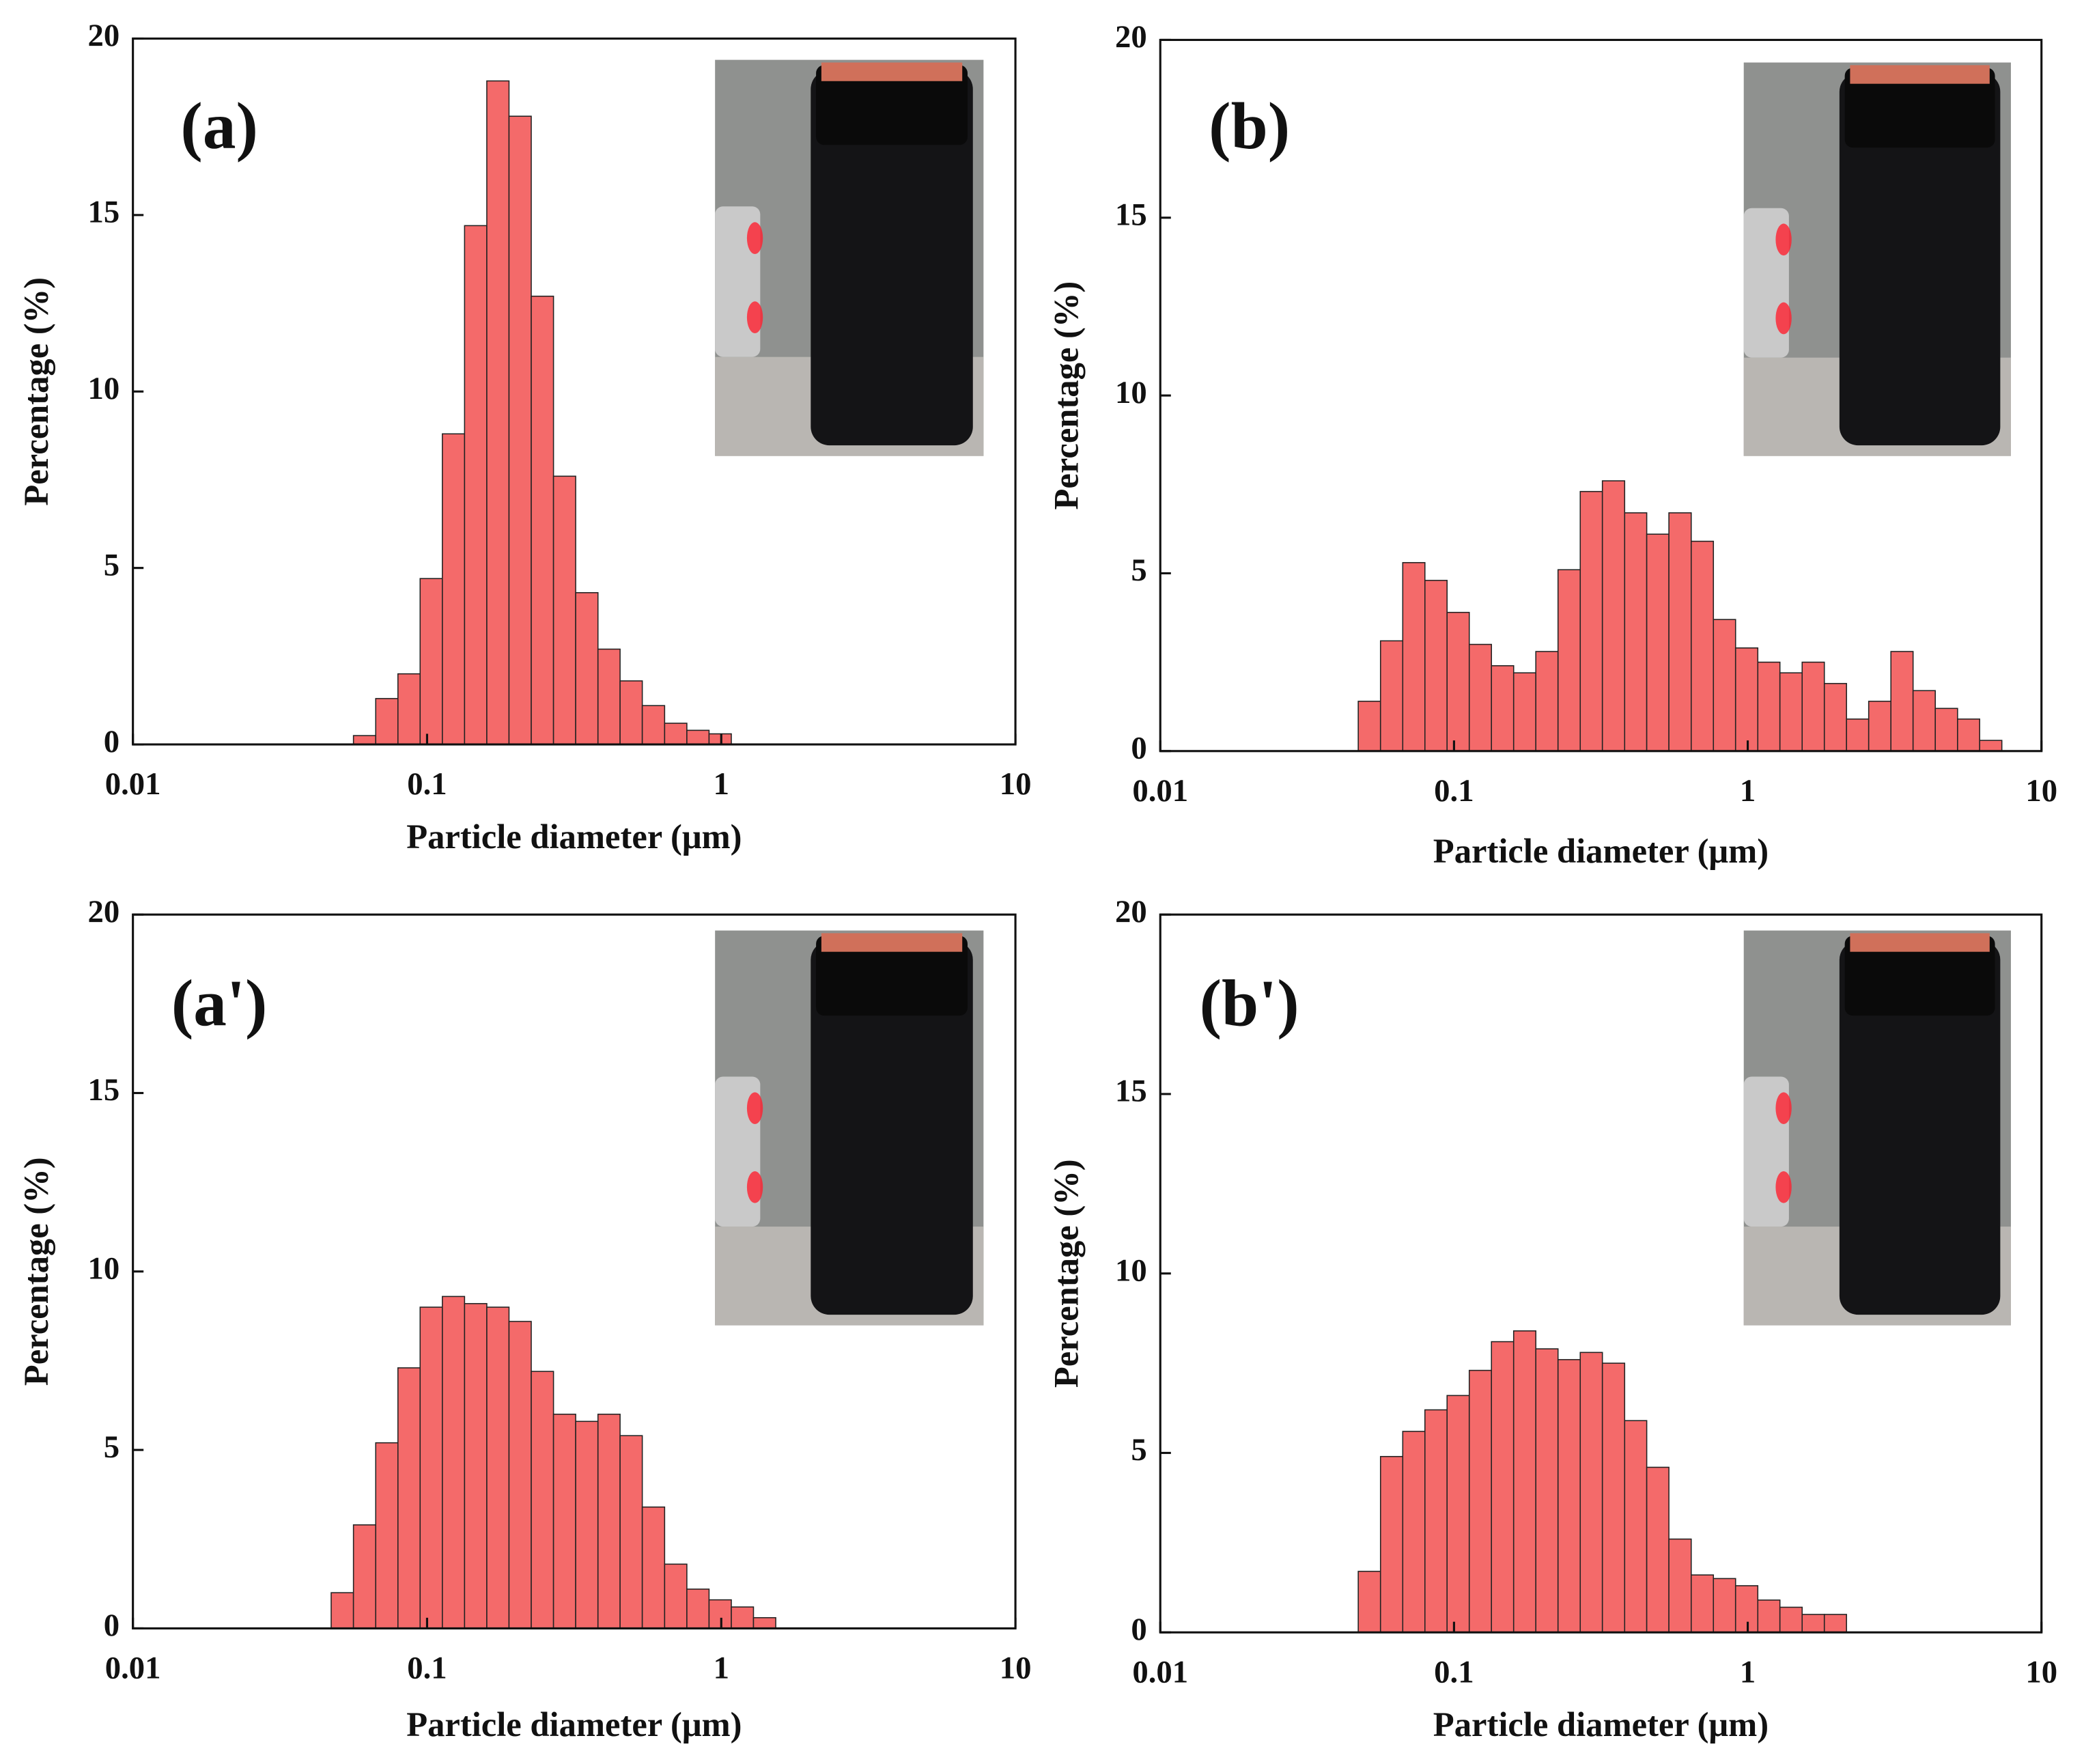 The width and height of the screenshot is (2084, 1764). Describe the element at coordinates (219, 1004) in the screenshot. I see `panel-label: (a')` at that location.